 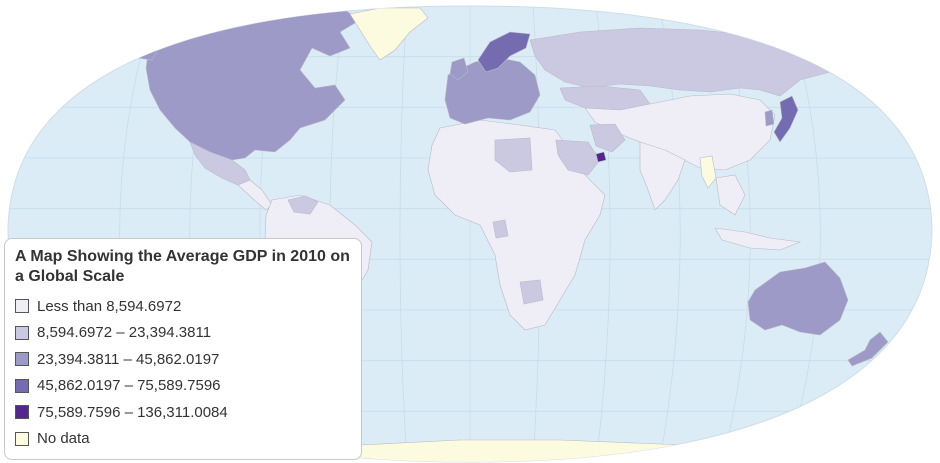 I want to click on legend-label: 23,394.3811 – 45,862.0197, so click(x=128, y=359).